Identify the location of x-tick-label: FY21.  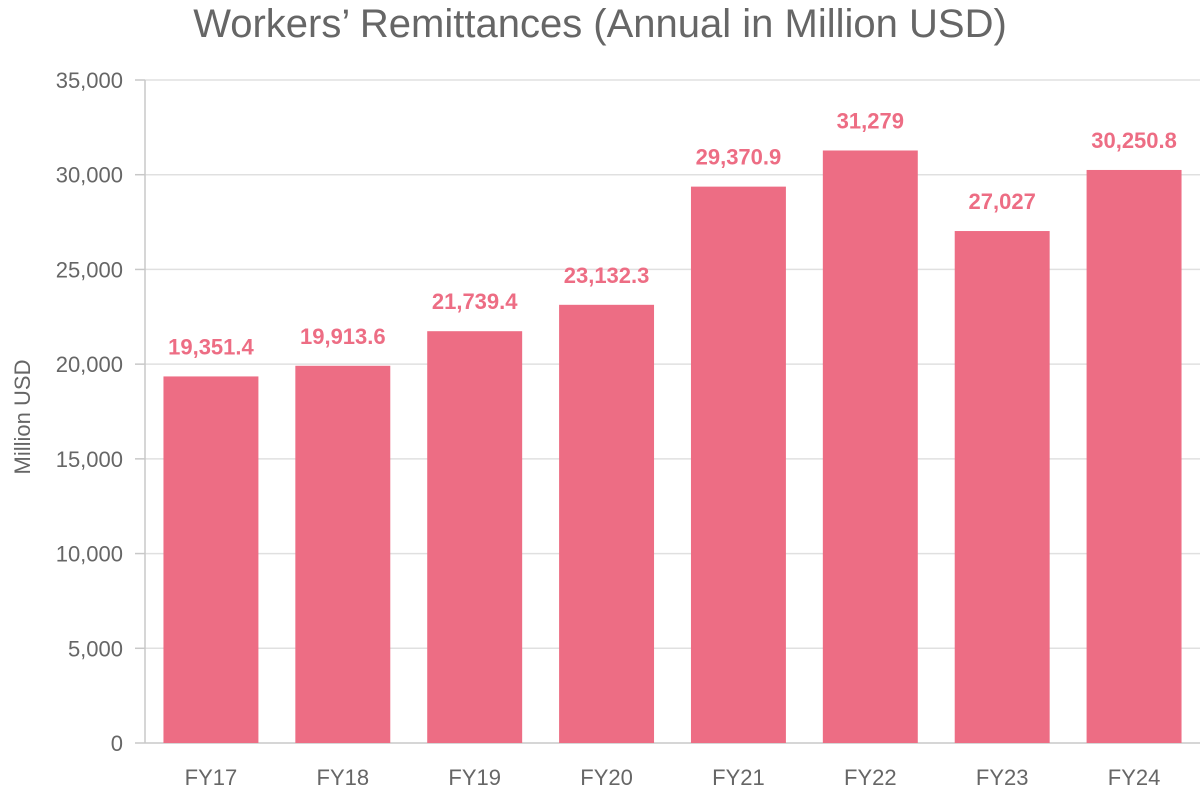
(738, 777).